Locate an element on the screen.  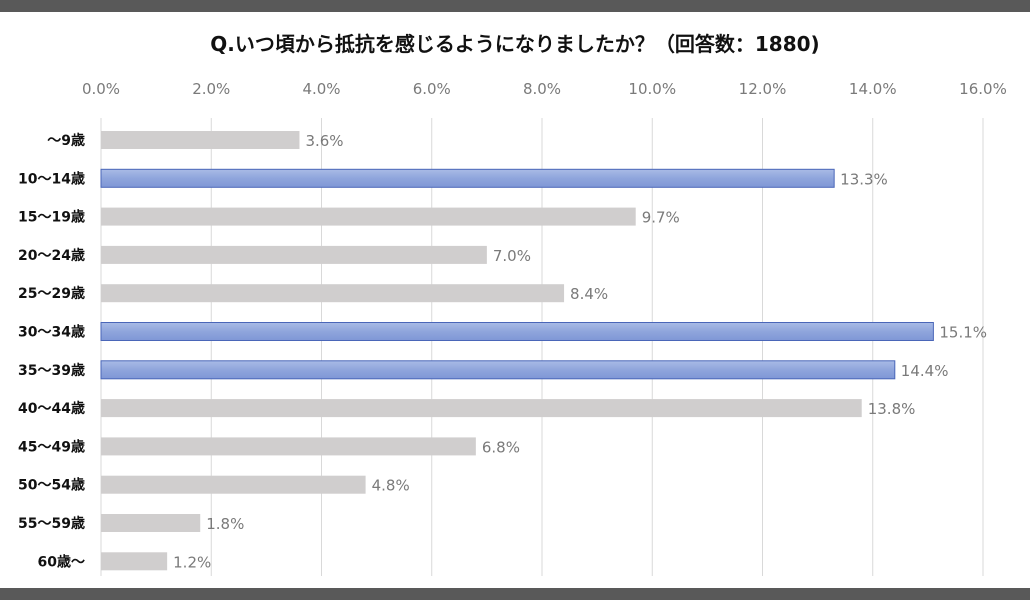
data-label: 14.4% is located at coordinates (925, 371).